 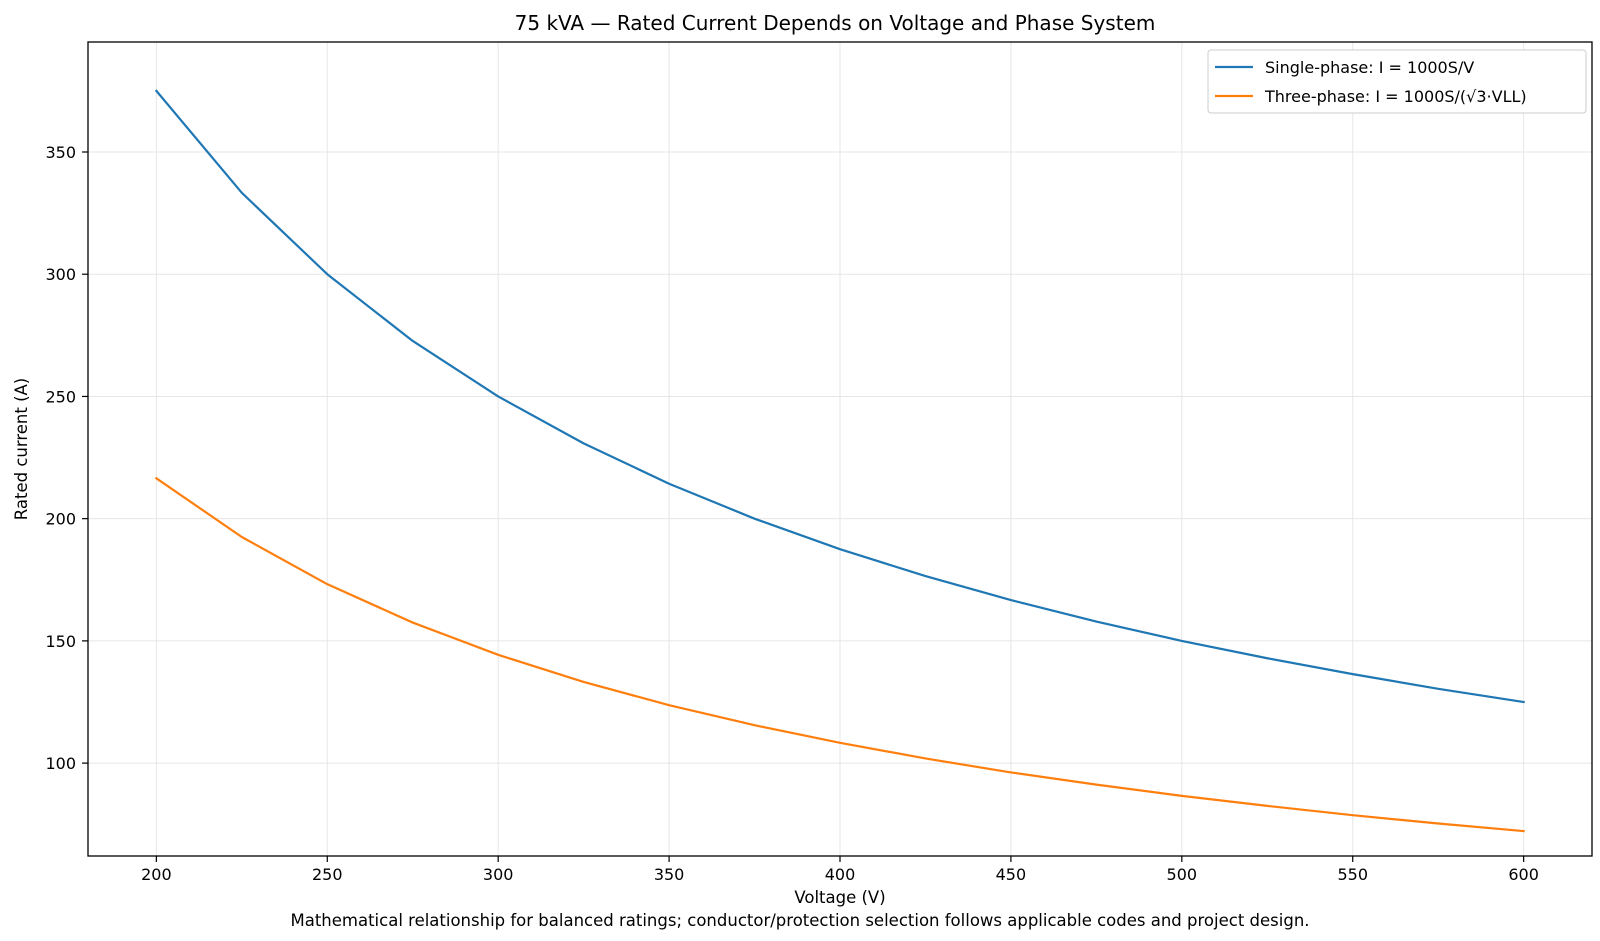 I want to click on legend-label-three-phase: Three-phase: I = 1000S/(√3·VLL), so click(x=1395, y=96).